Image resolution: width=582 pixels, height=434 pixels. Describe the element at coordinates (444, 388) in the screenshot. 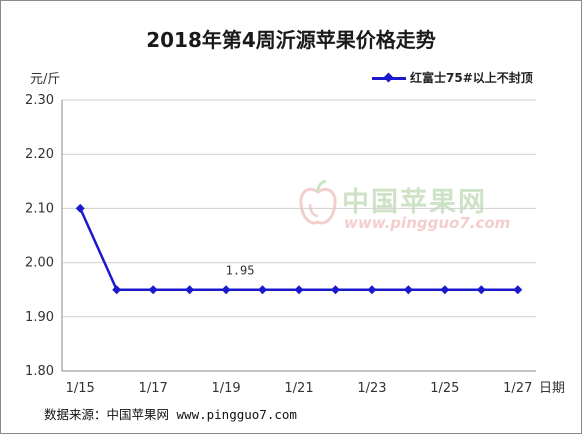

I see `x-tick-label: 1/25` at that location.